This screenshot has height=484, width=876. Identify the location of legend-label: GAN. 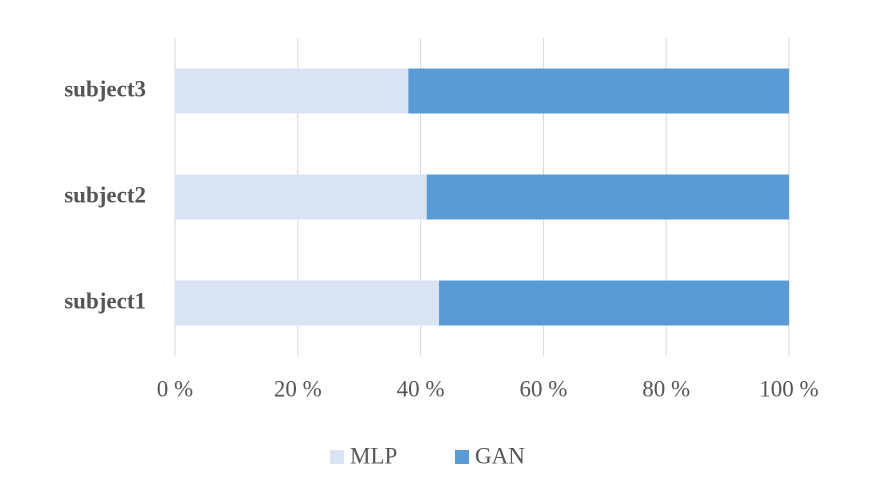
(500, 455).